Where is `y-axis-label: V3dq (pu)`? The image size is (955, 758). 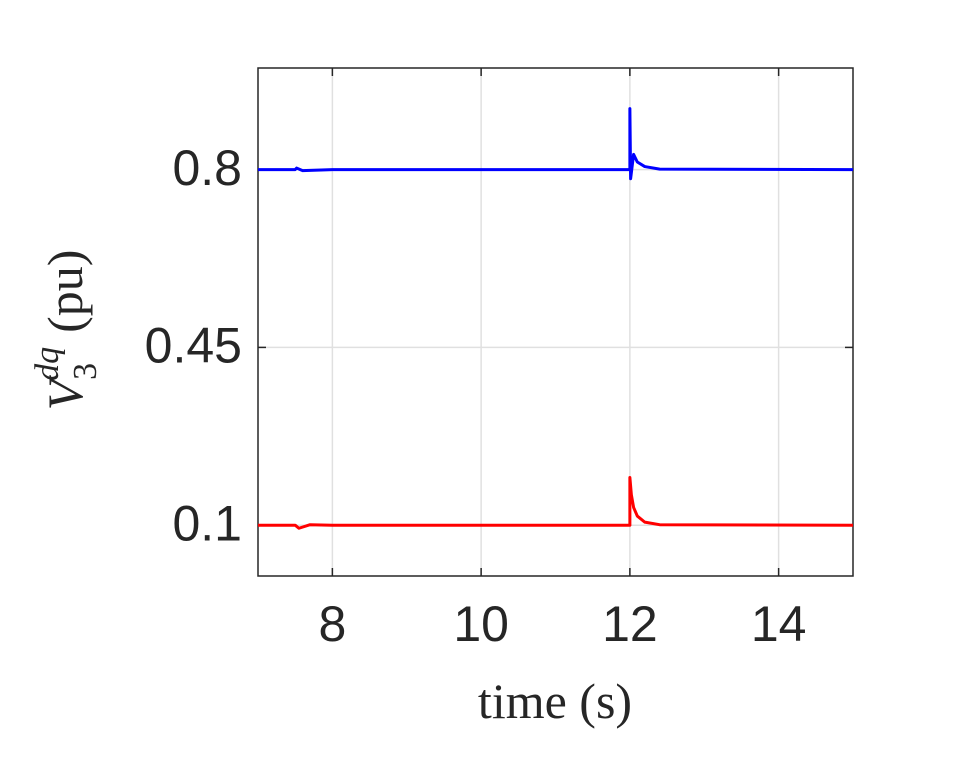
y-axis-label: V3dq (pu) is located at coordinates (66, 330).